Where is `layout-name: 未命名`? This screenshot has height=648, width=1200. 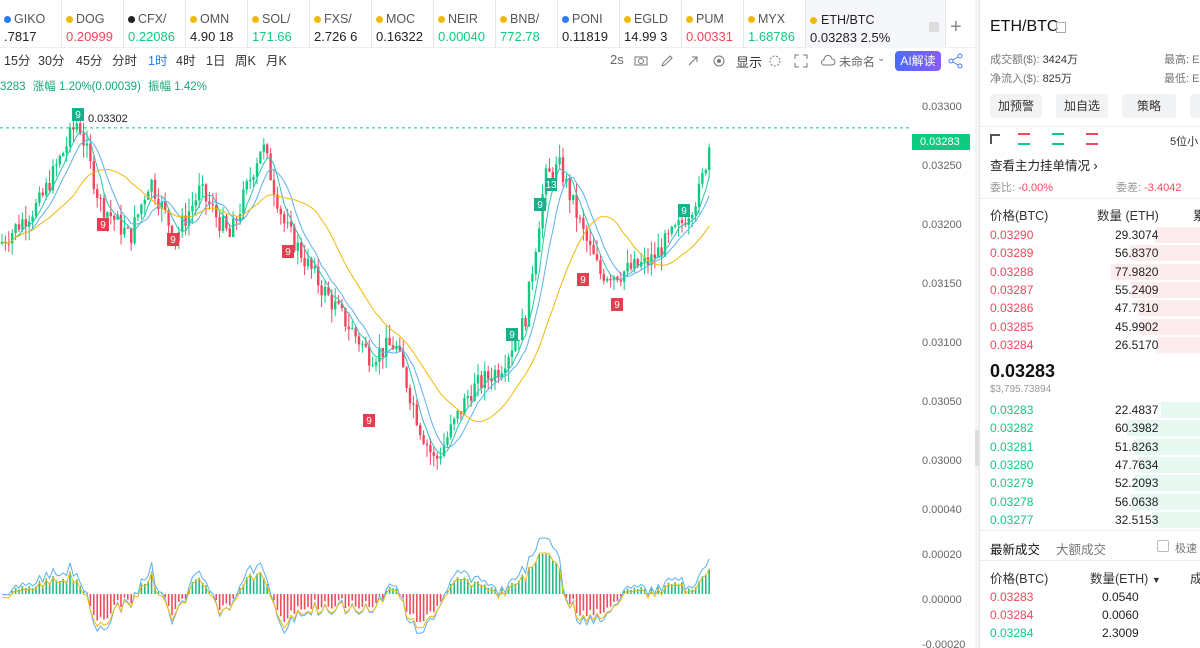 layout-name: 未命名 is located at coordinates (857, 62).